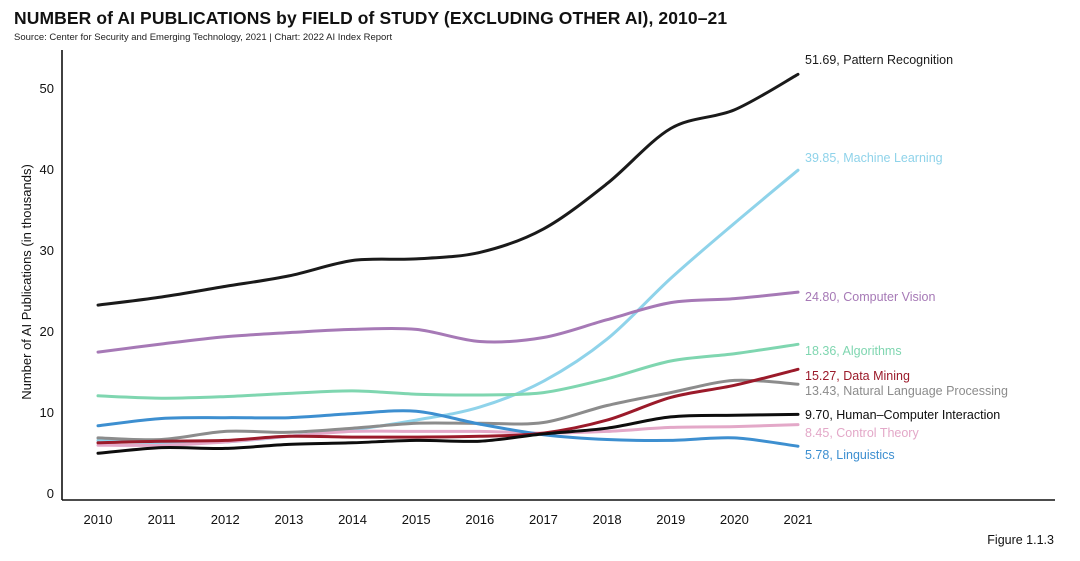 Image resolution: width=1080 pixels, height=561 pixels. Describe the element at coordinates (448, 322) in the screenshot. I see `series-line-computer-vision` at that location.